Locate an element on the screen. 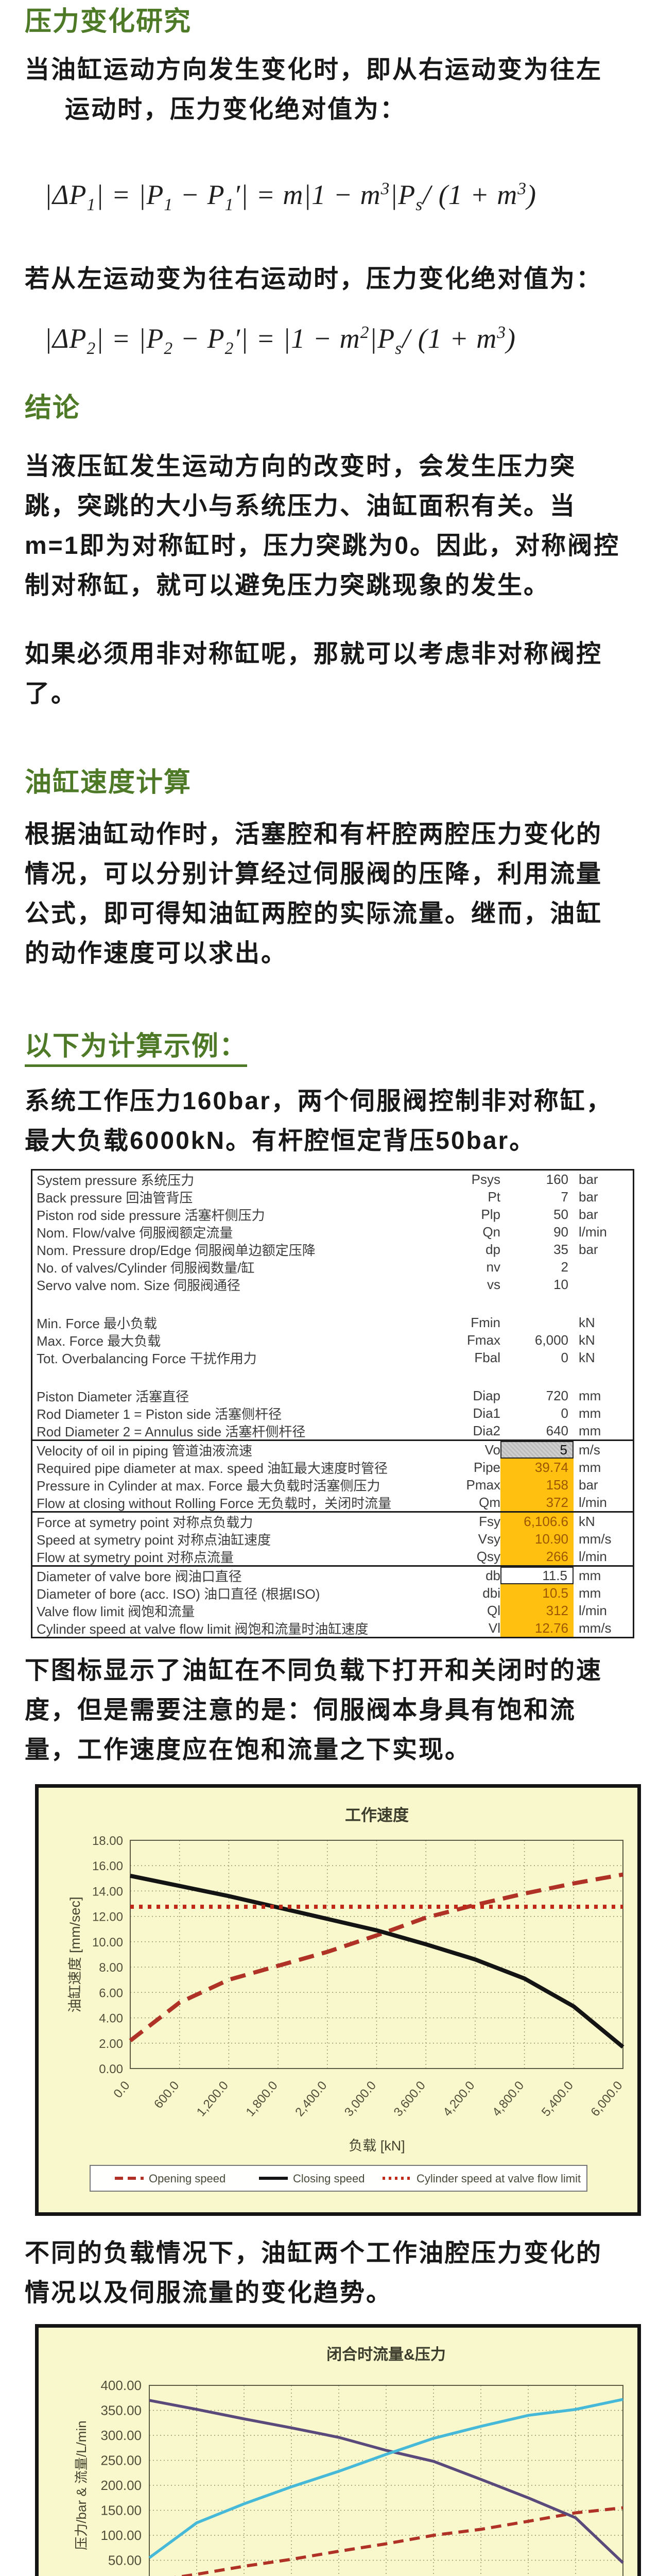 Image resolution: width=659 pixels, height=2576 pixels. row-label: Max. Force 最大负载 is located at coordinates (99, 1341).